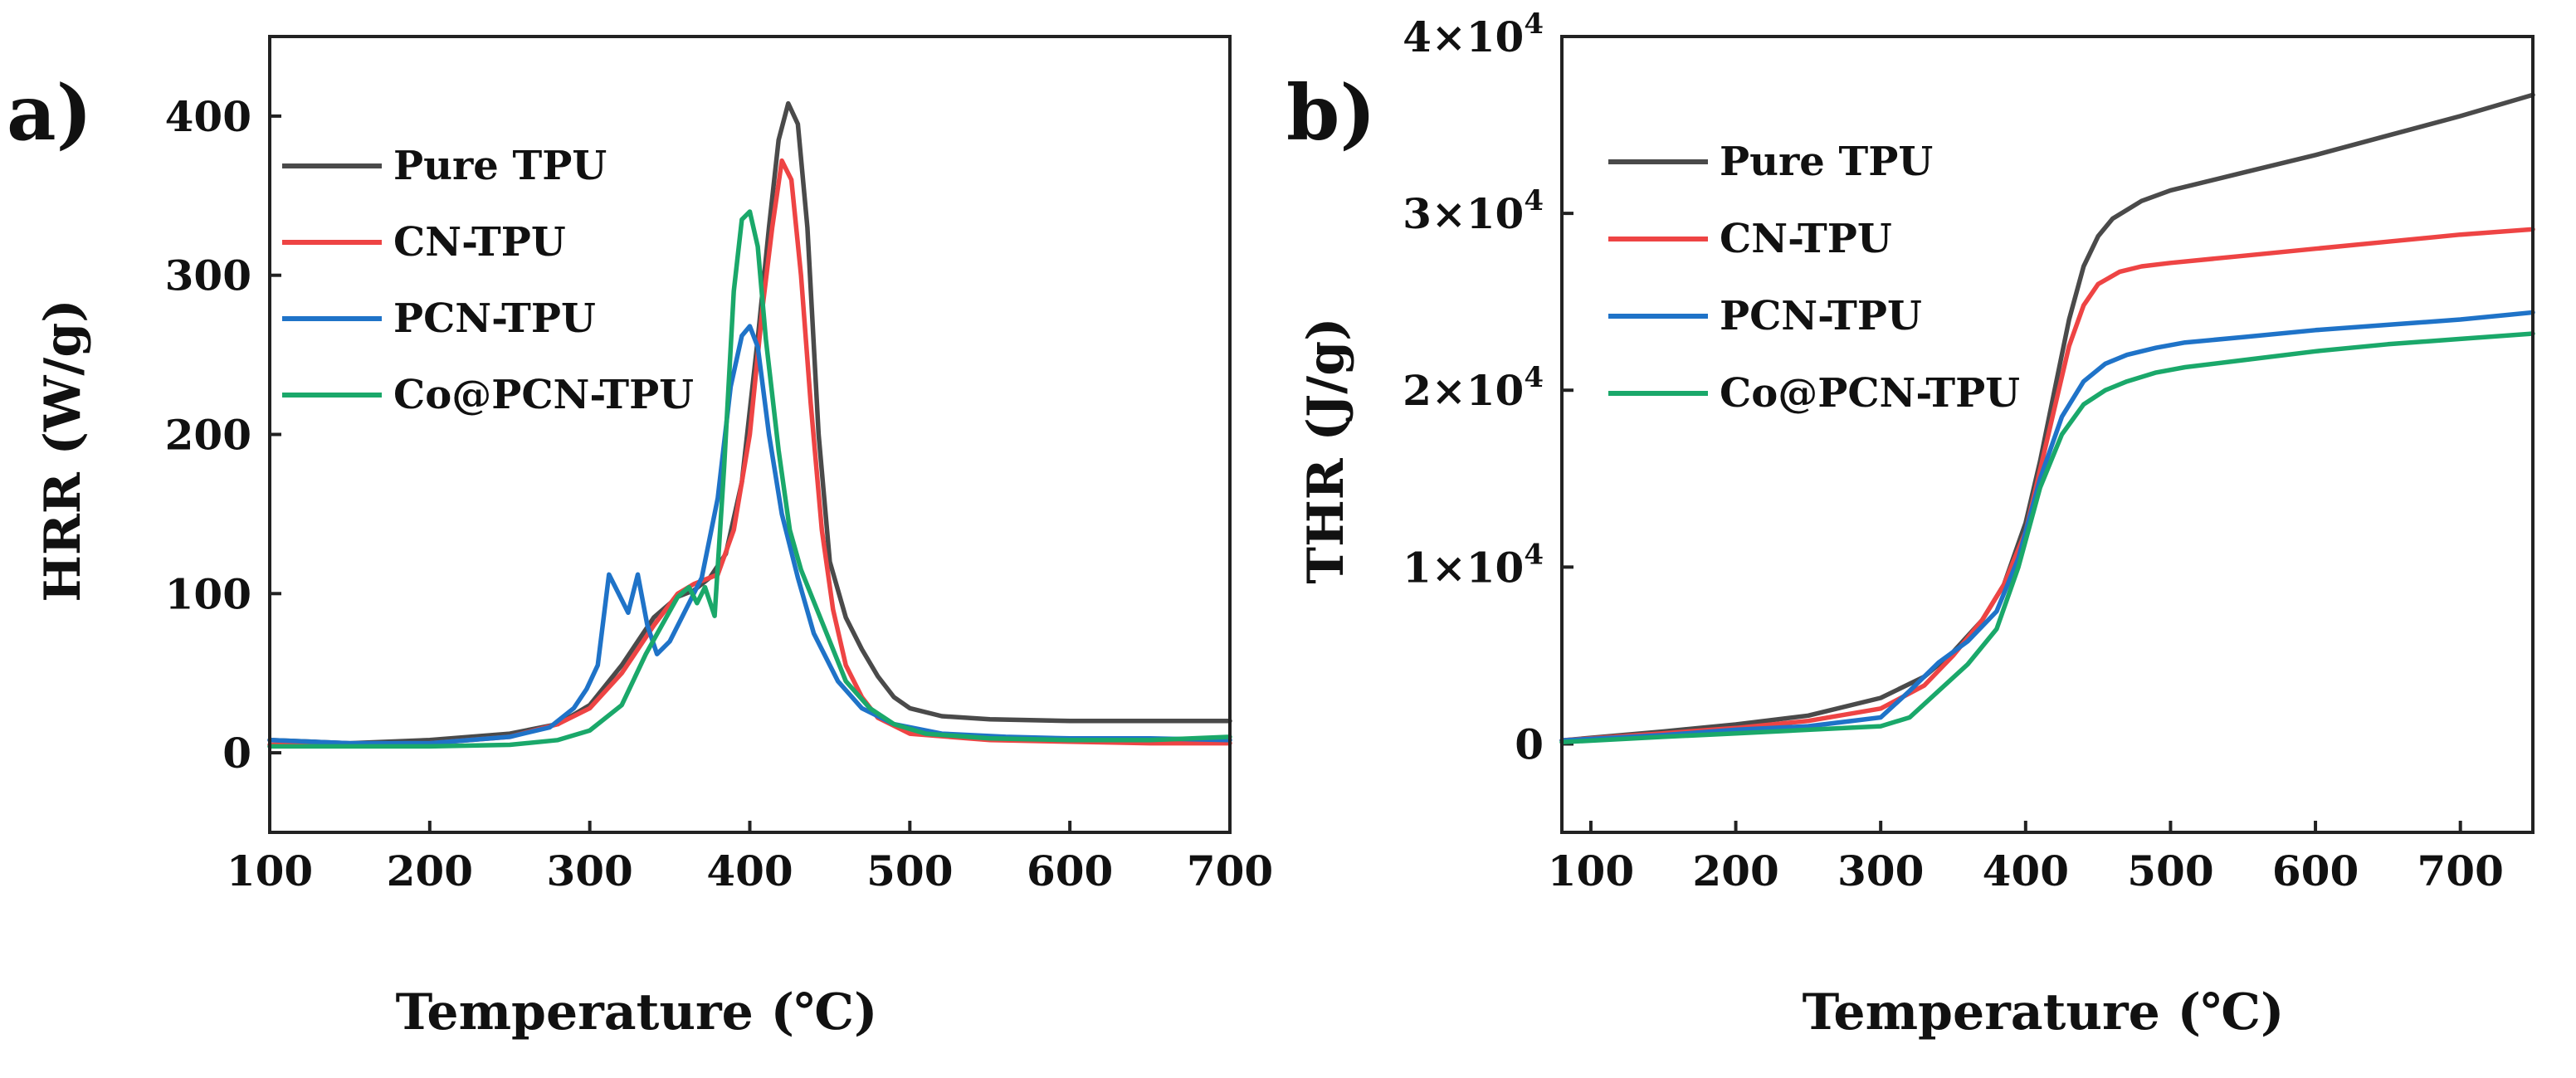  I want to click on y-tick-label-base: 0, so click(1529, 743).